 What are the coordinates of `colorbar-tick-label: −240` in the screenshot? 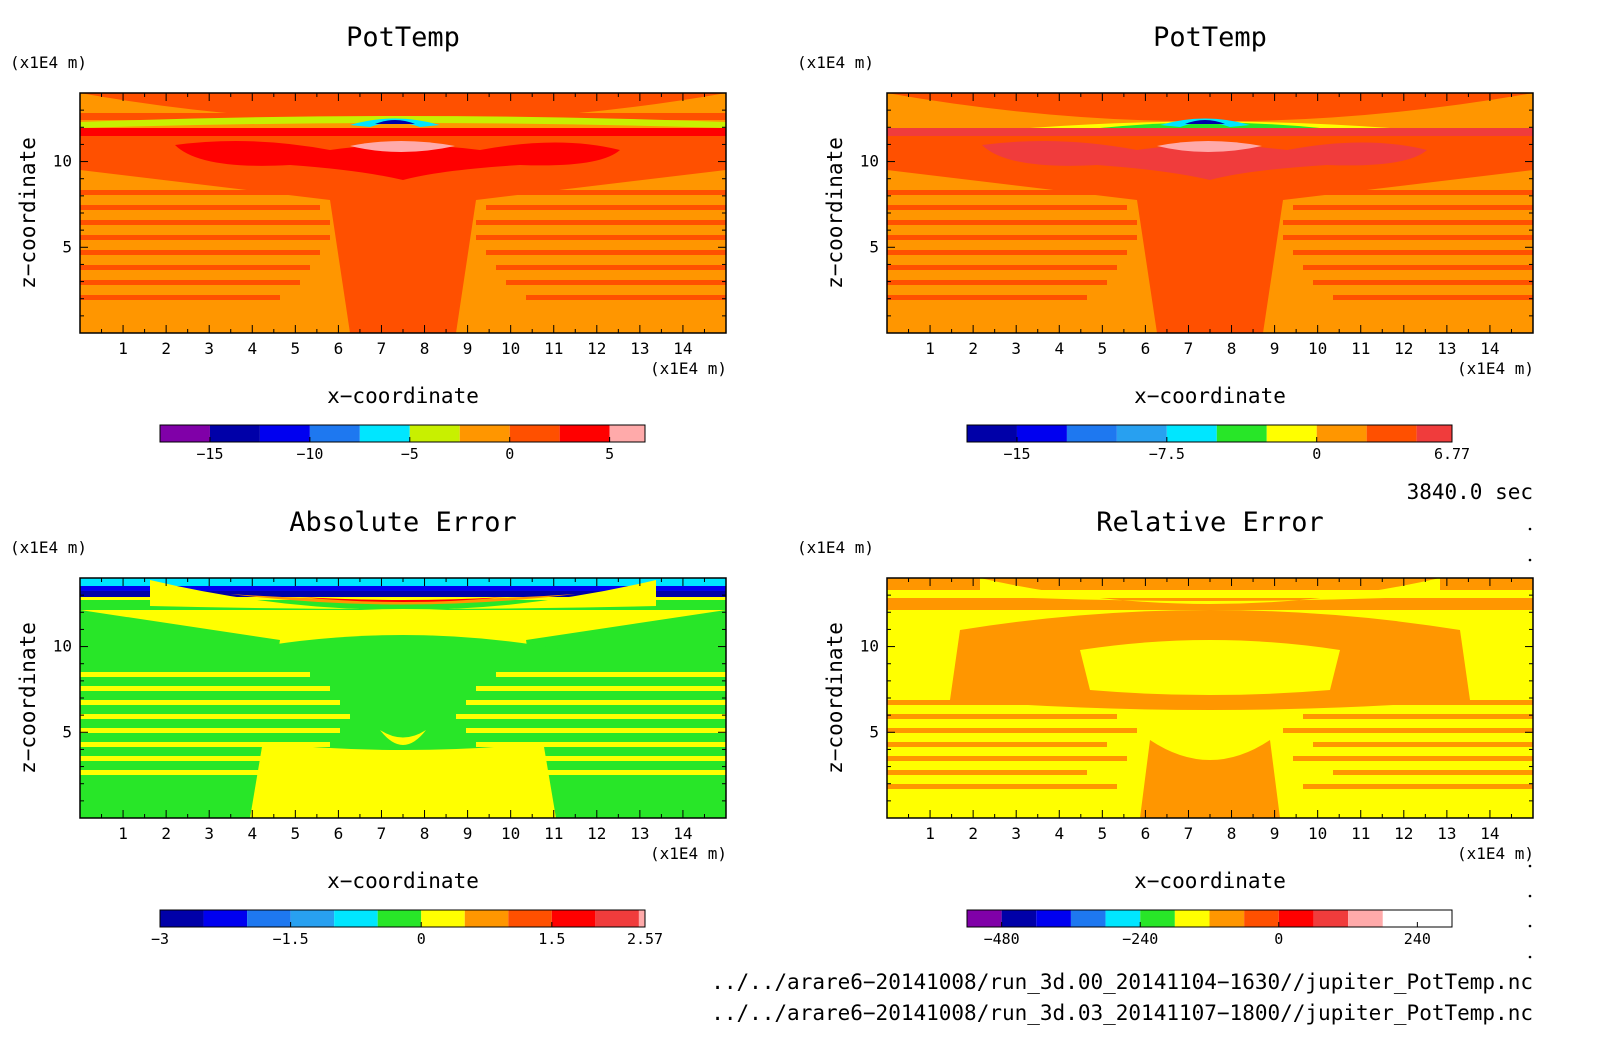 It's located at (1140, 939).